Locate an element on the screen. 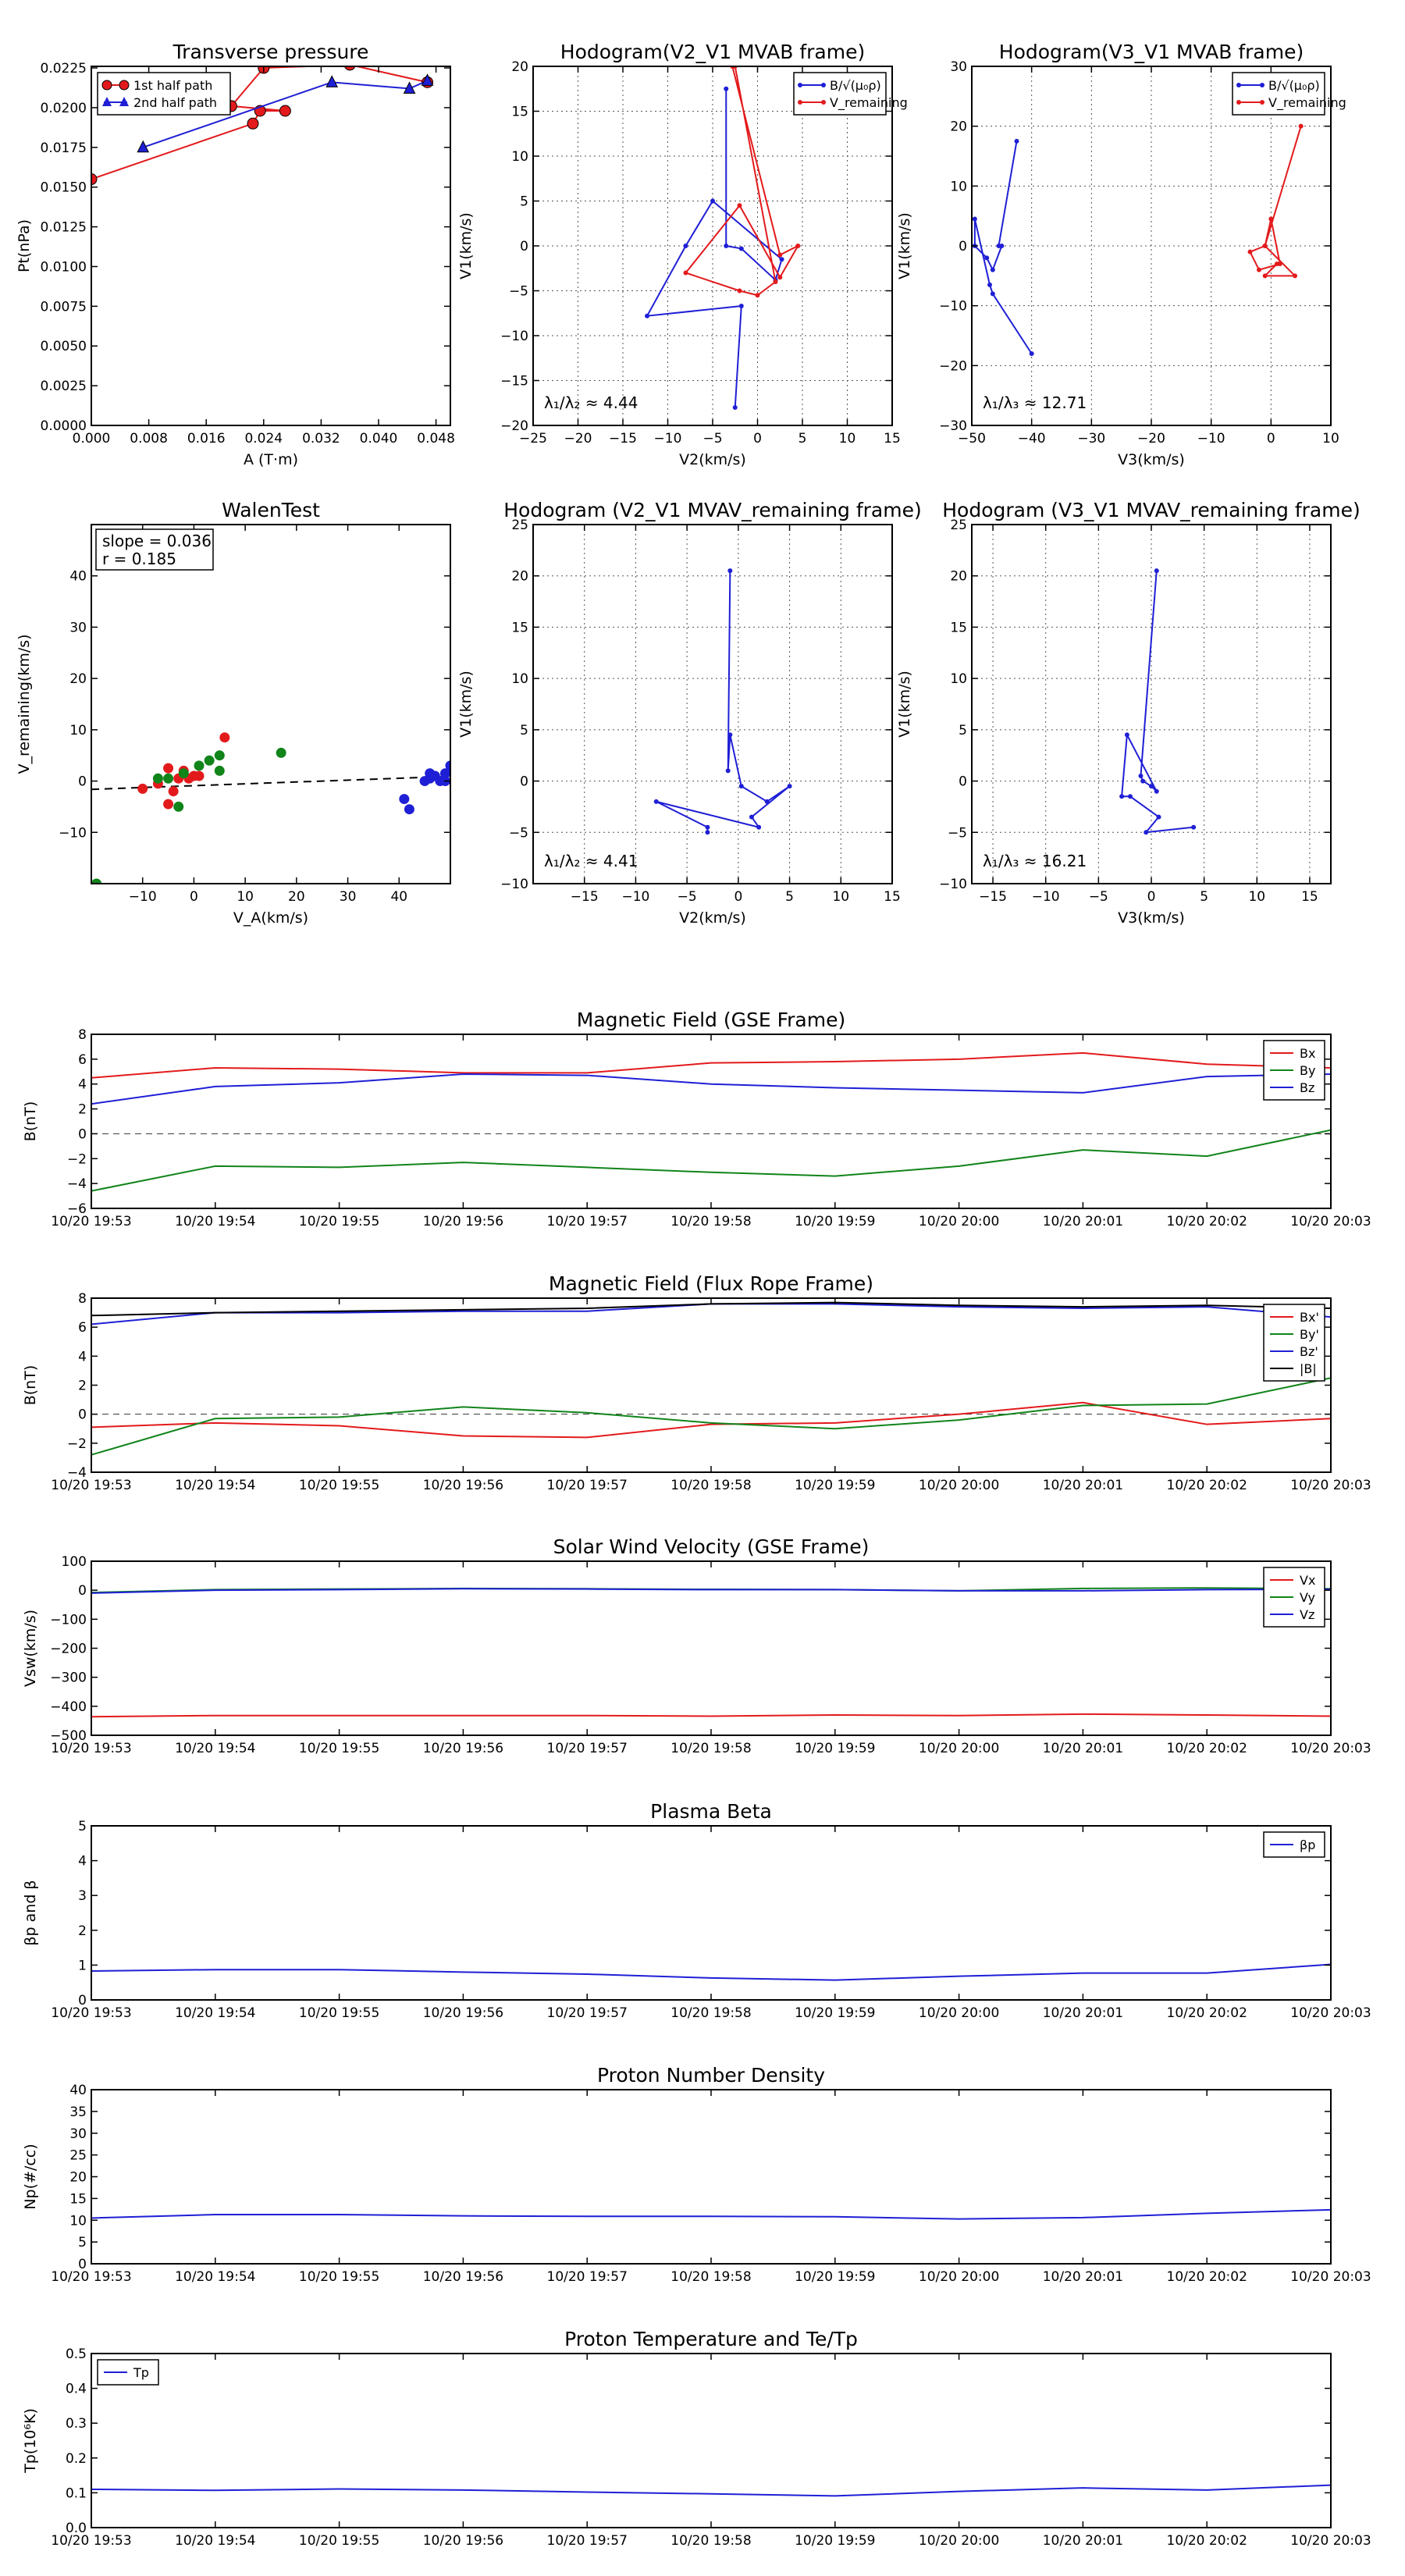  y-tick-label: 0.0225 is located at coordinates (64, 68).